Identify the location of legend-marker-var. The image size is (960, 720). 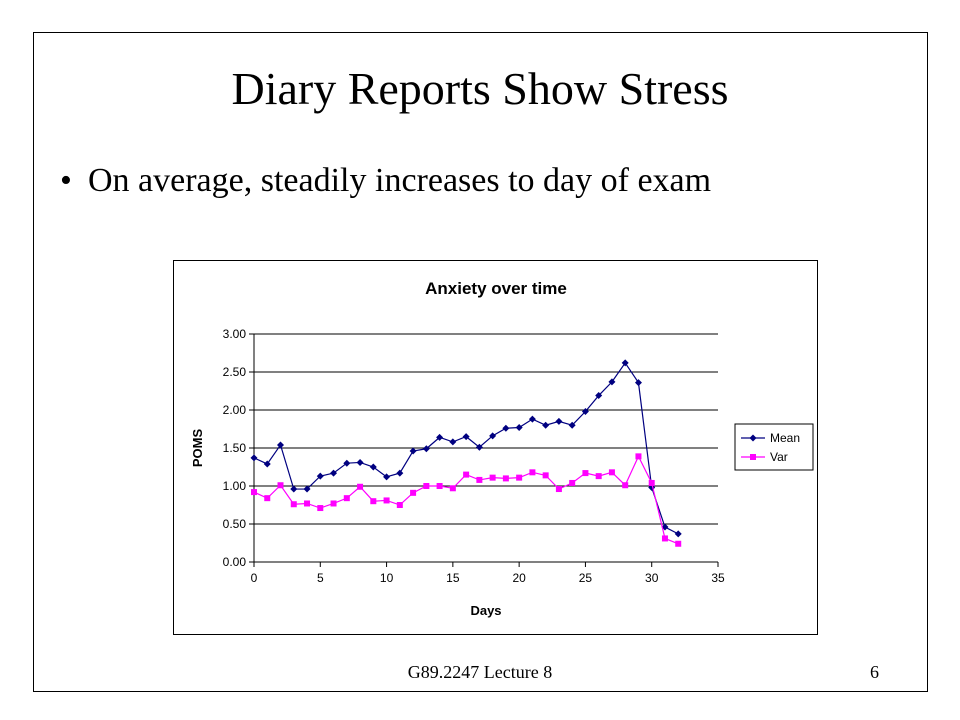
(753, 457).